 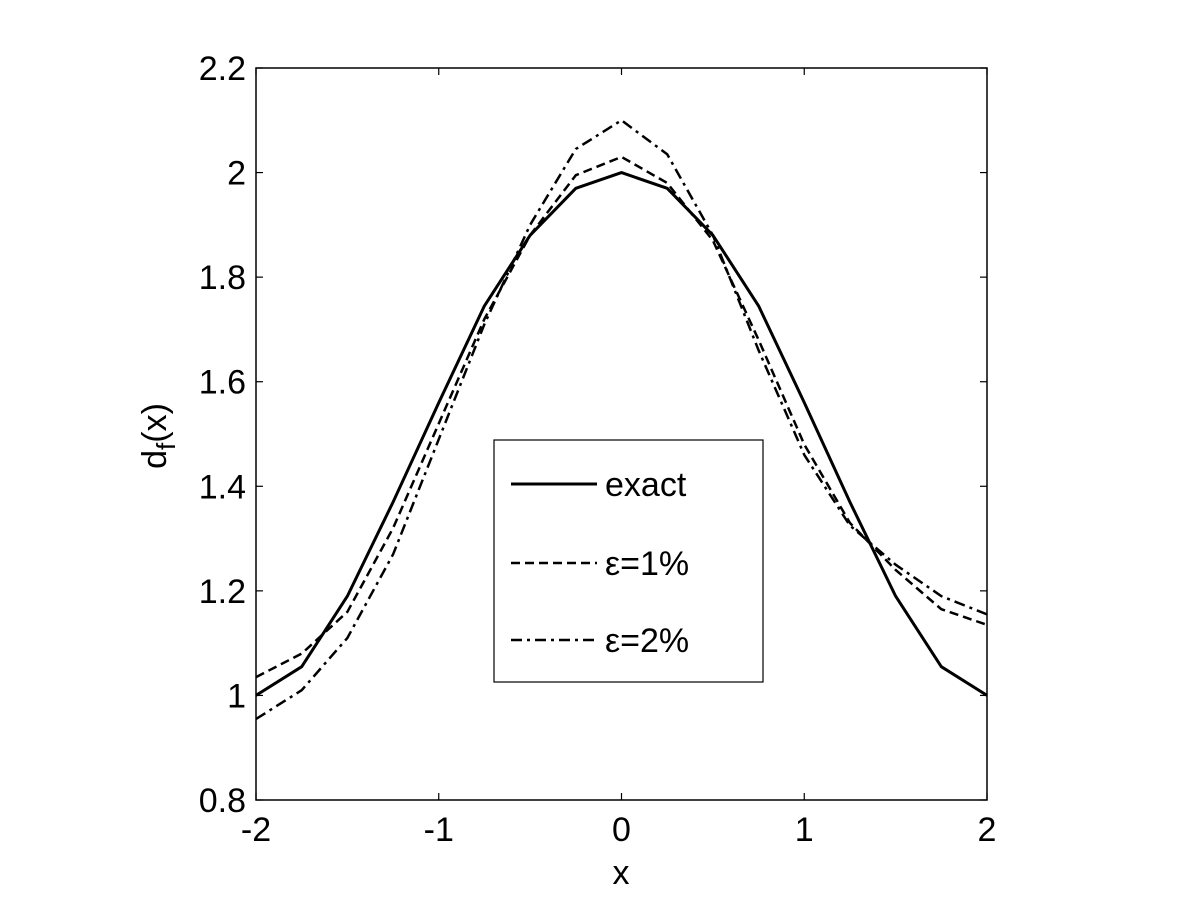 I want to click on y-tick-label: 1.8, so click(x=222, y=278).